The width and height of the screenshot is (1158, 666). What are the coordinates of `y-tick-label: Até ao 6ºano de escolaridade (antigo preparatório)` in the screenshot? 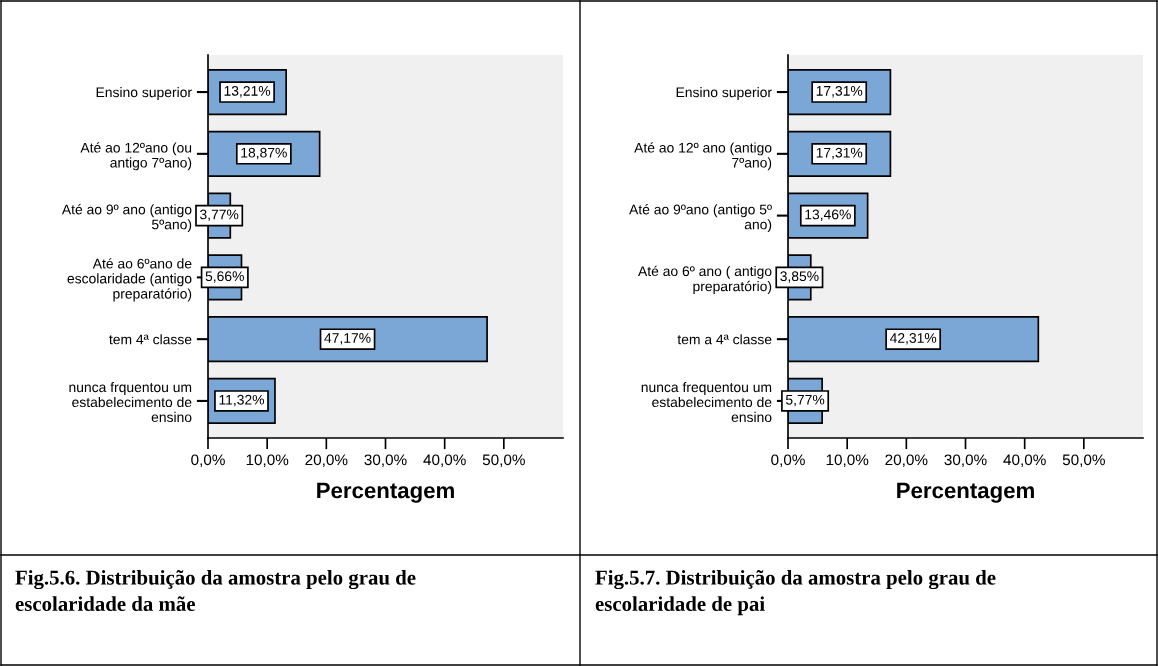 It's located at (129, 280).